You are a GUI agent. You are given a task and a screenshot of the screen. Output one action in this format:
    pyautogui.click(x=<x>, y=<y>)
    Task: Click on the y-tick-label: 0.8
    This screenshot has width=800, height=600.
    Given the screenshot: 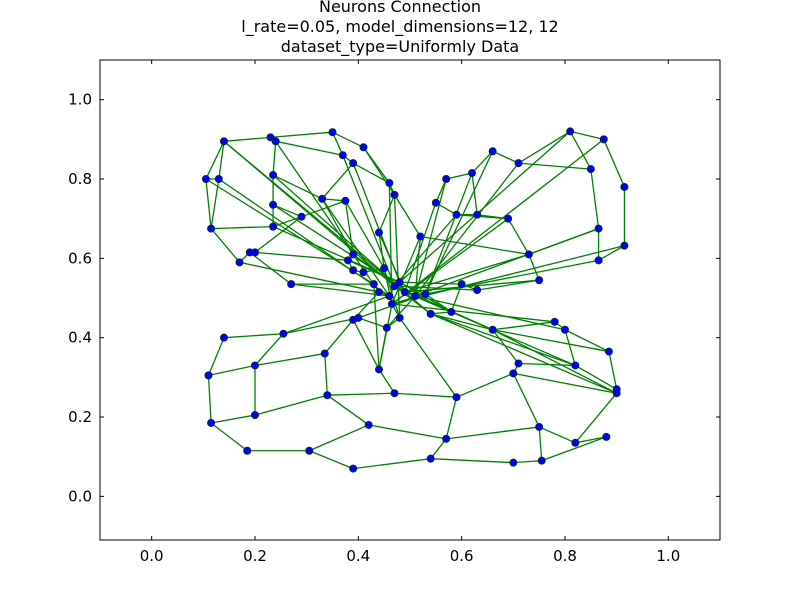 What is the action you would take?
    pyautogui.click(x=80, y=179)
    